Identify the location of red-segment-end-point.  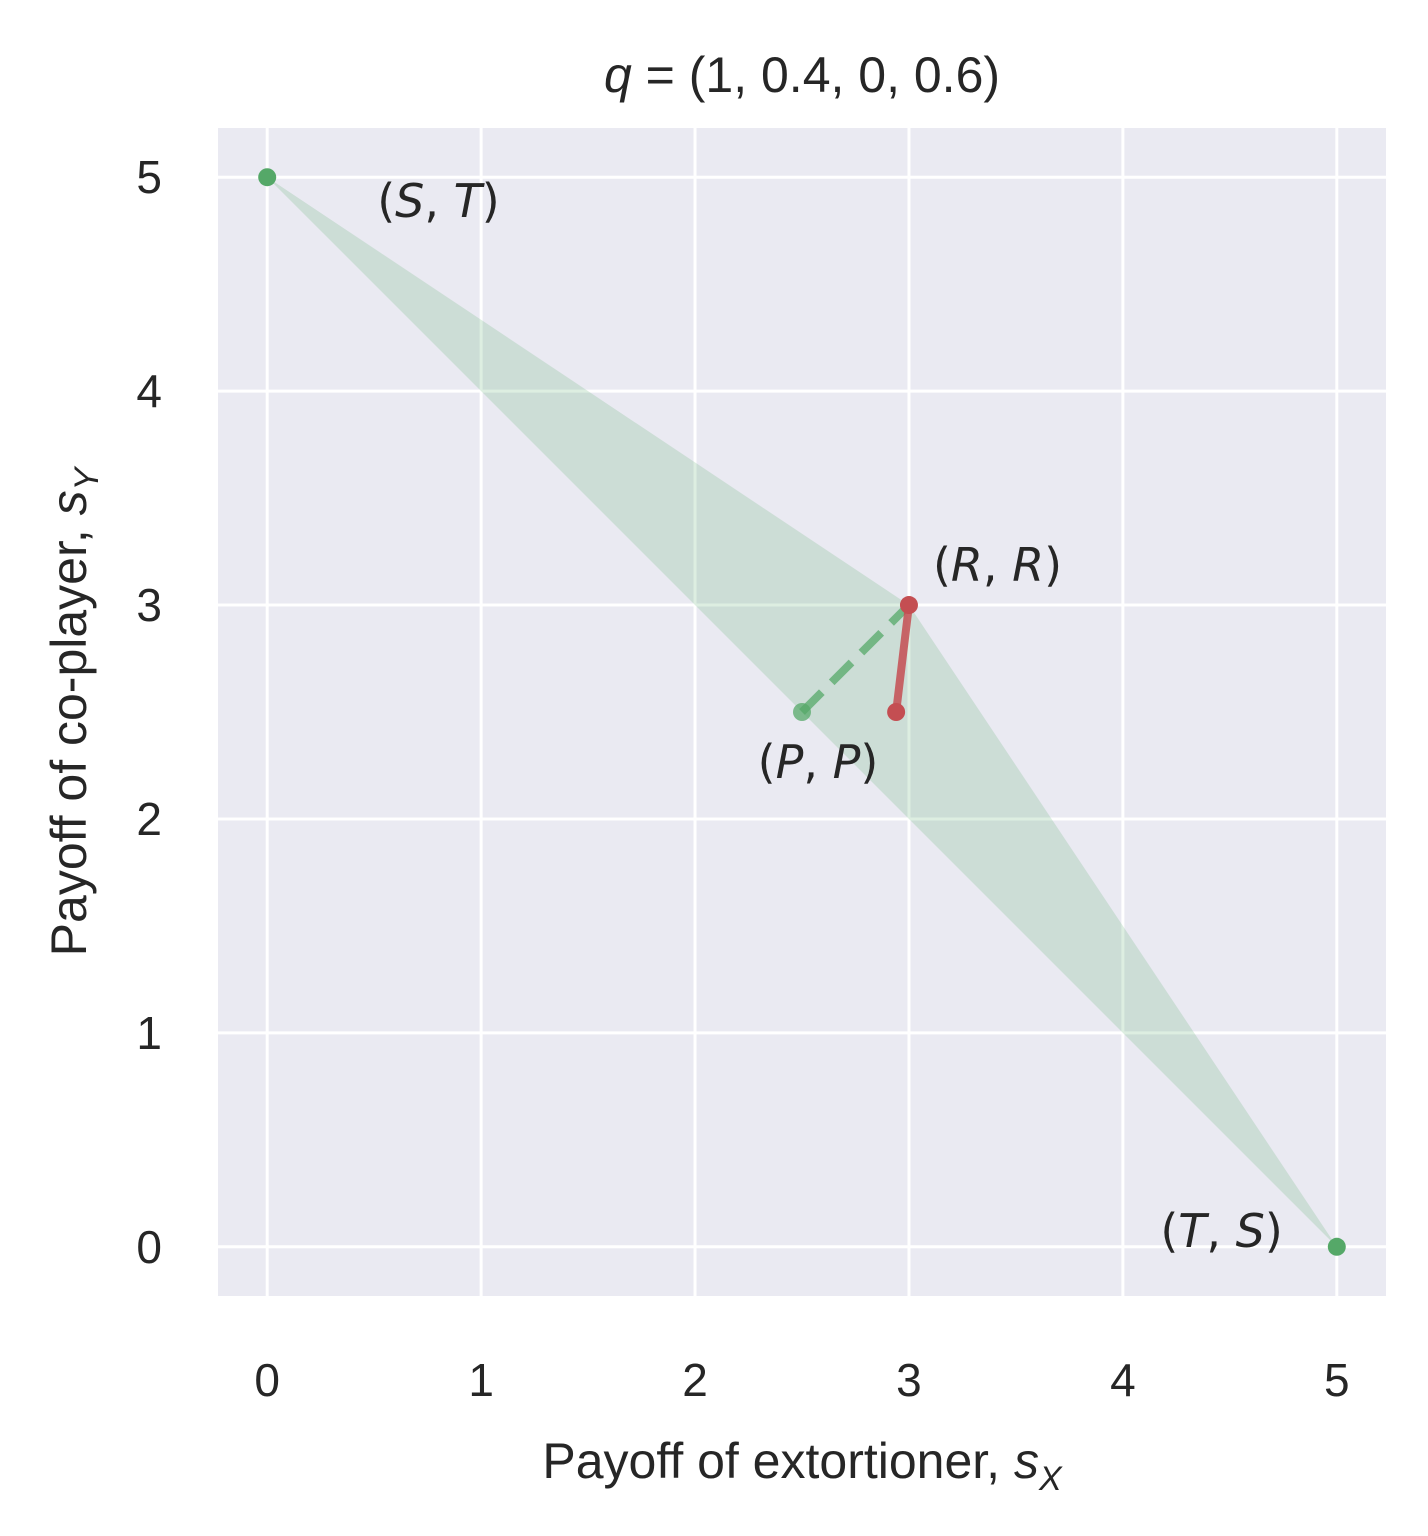
(908, 605).